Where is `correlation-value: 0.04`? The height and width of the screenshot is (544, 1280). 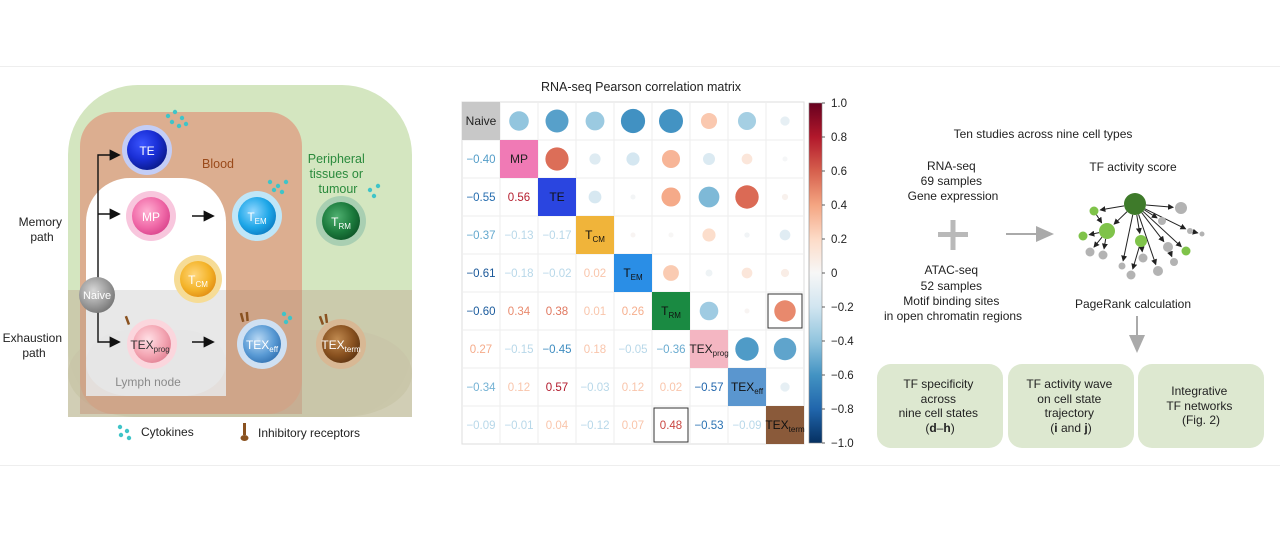 correlation-value: 0.04 is located at coordinates (557, 426).